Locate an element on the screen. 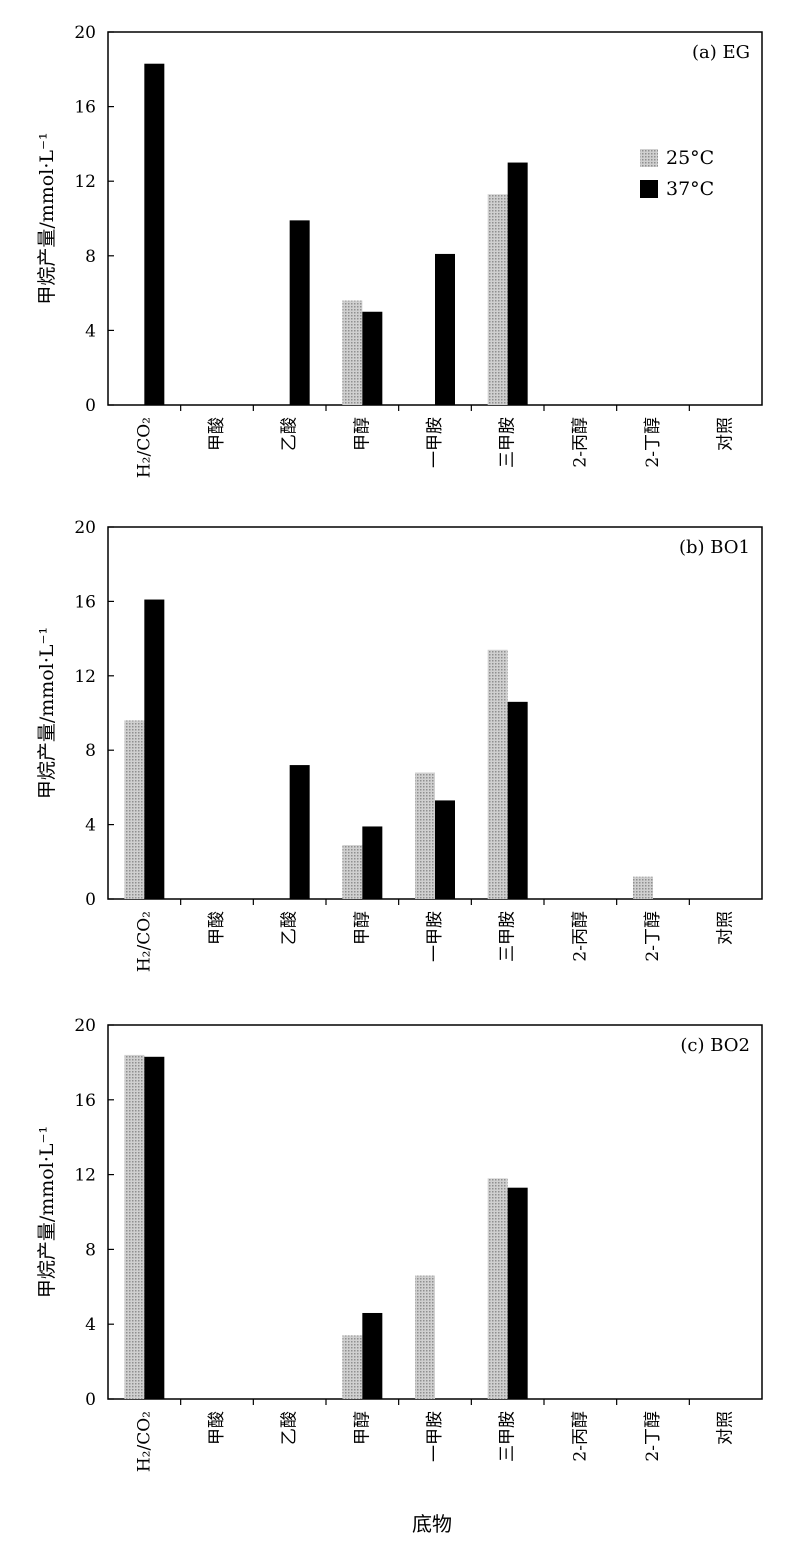 The image size is (800, 1549). legend-swatch-s37 is located at coordinates (649, 189).